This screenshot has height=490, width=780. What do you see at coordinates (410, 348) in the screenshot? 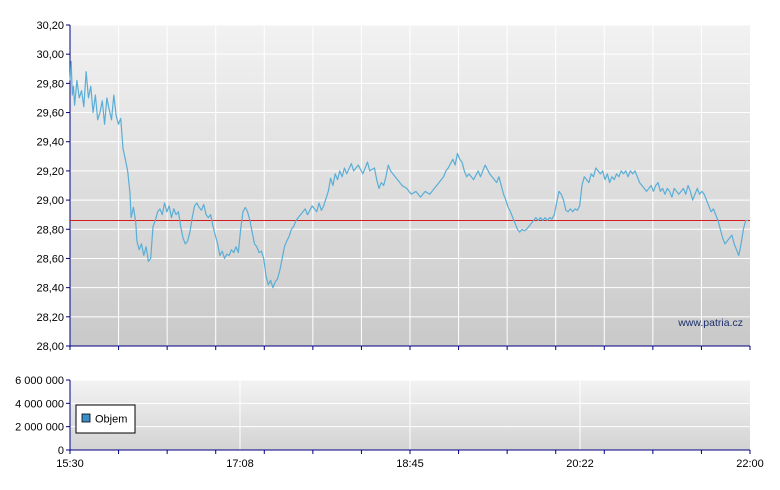
I see `price-x-ticks` at bounding box center [410, 348].